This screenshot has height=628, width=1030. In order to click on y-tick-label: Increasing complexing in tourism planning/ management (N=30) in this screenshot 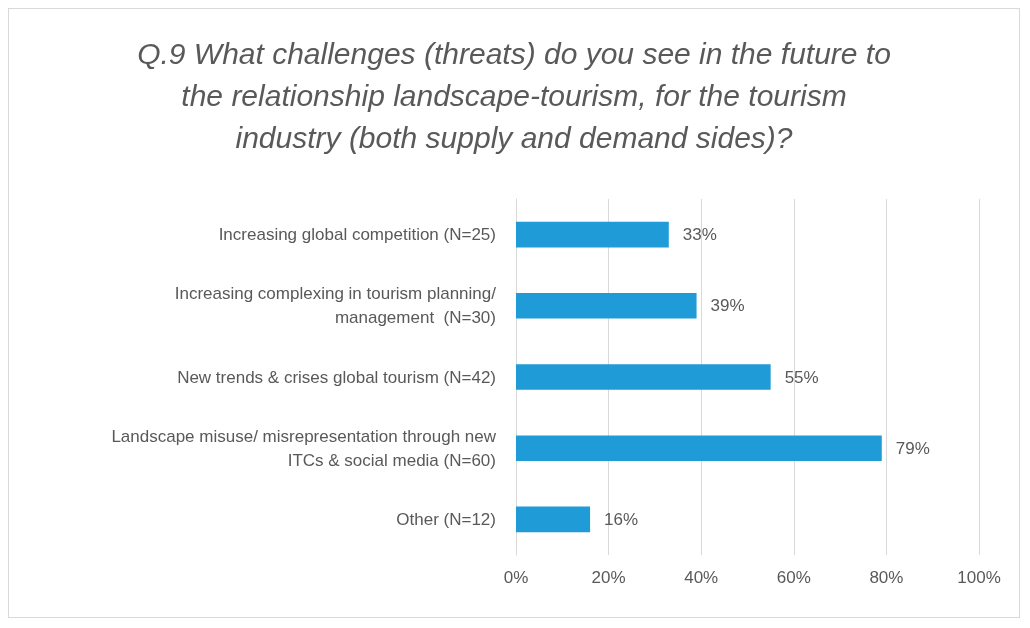, I will do `click(335, 306)`.